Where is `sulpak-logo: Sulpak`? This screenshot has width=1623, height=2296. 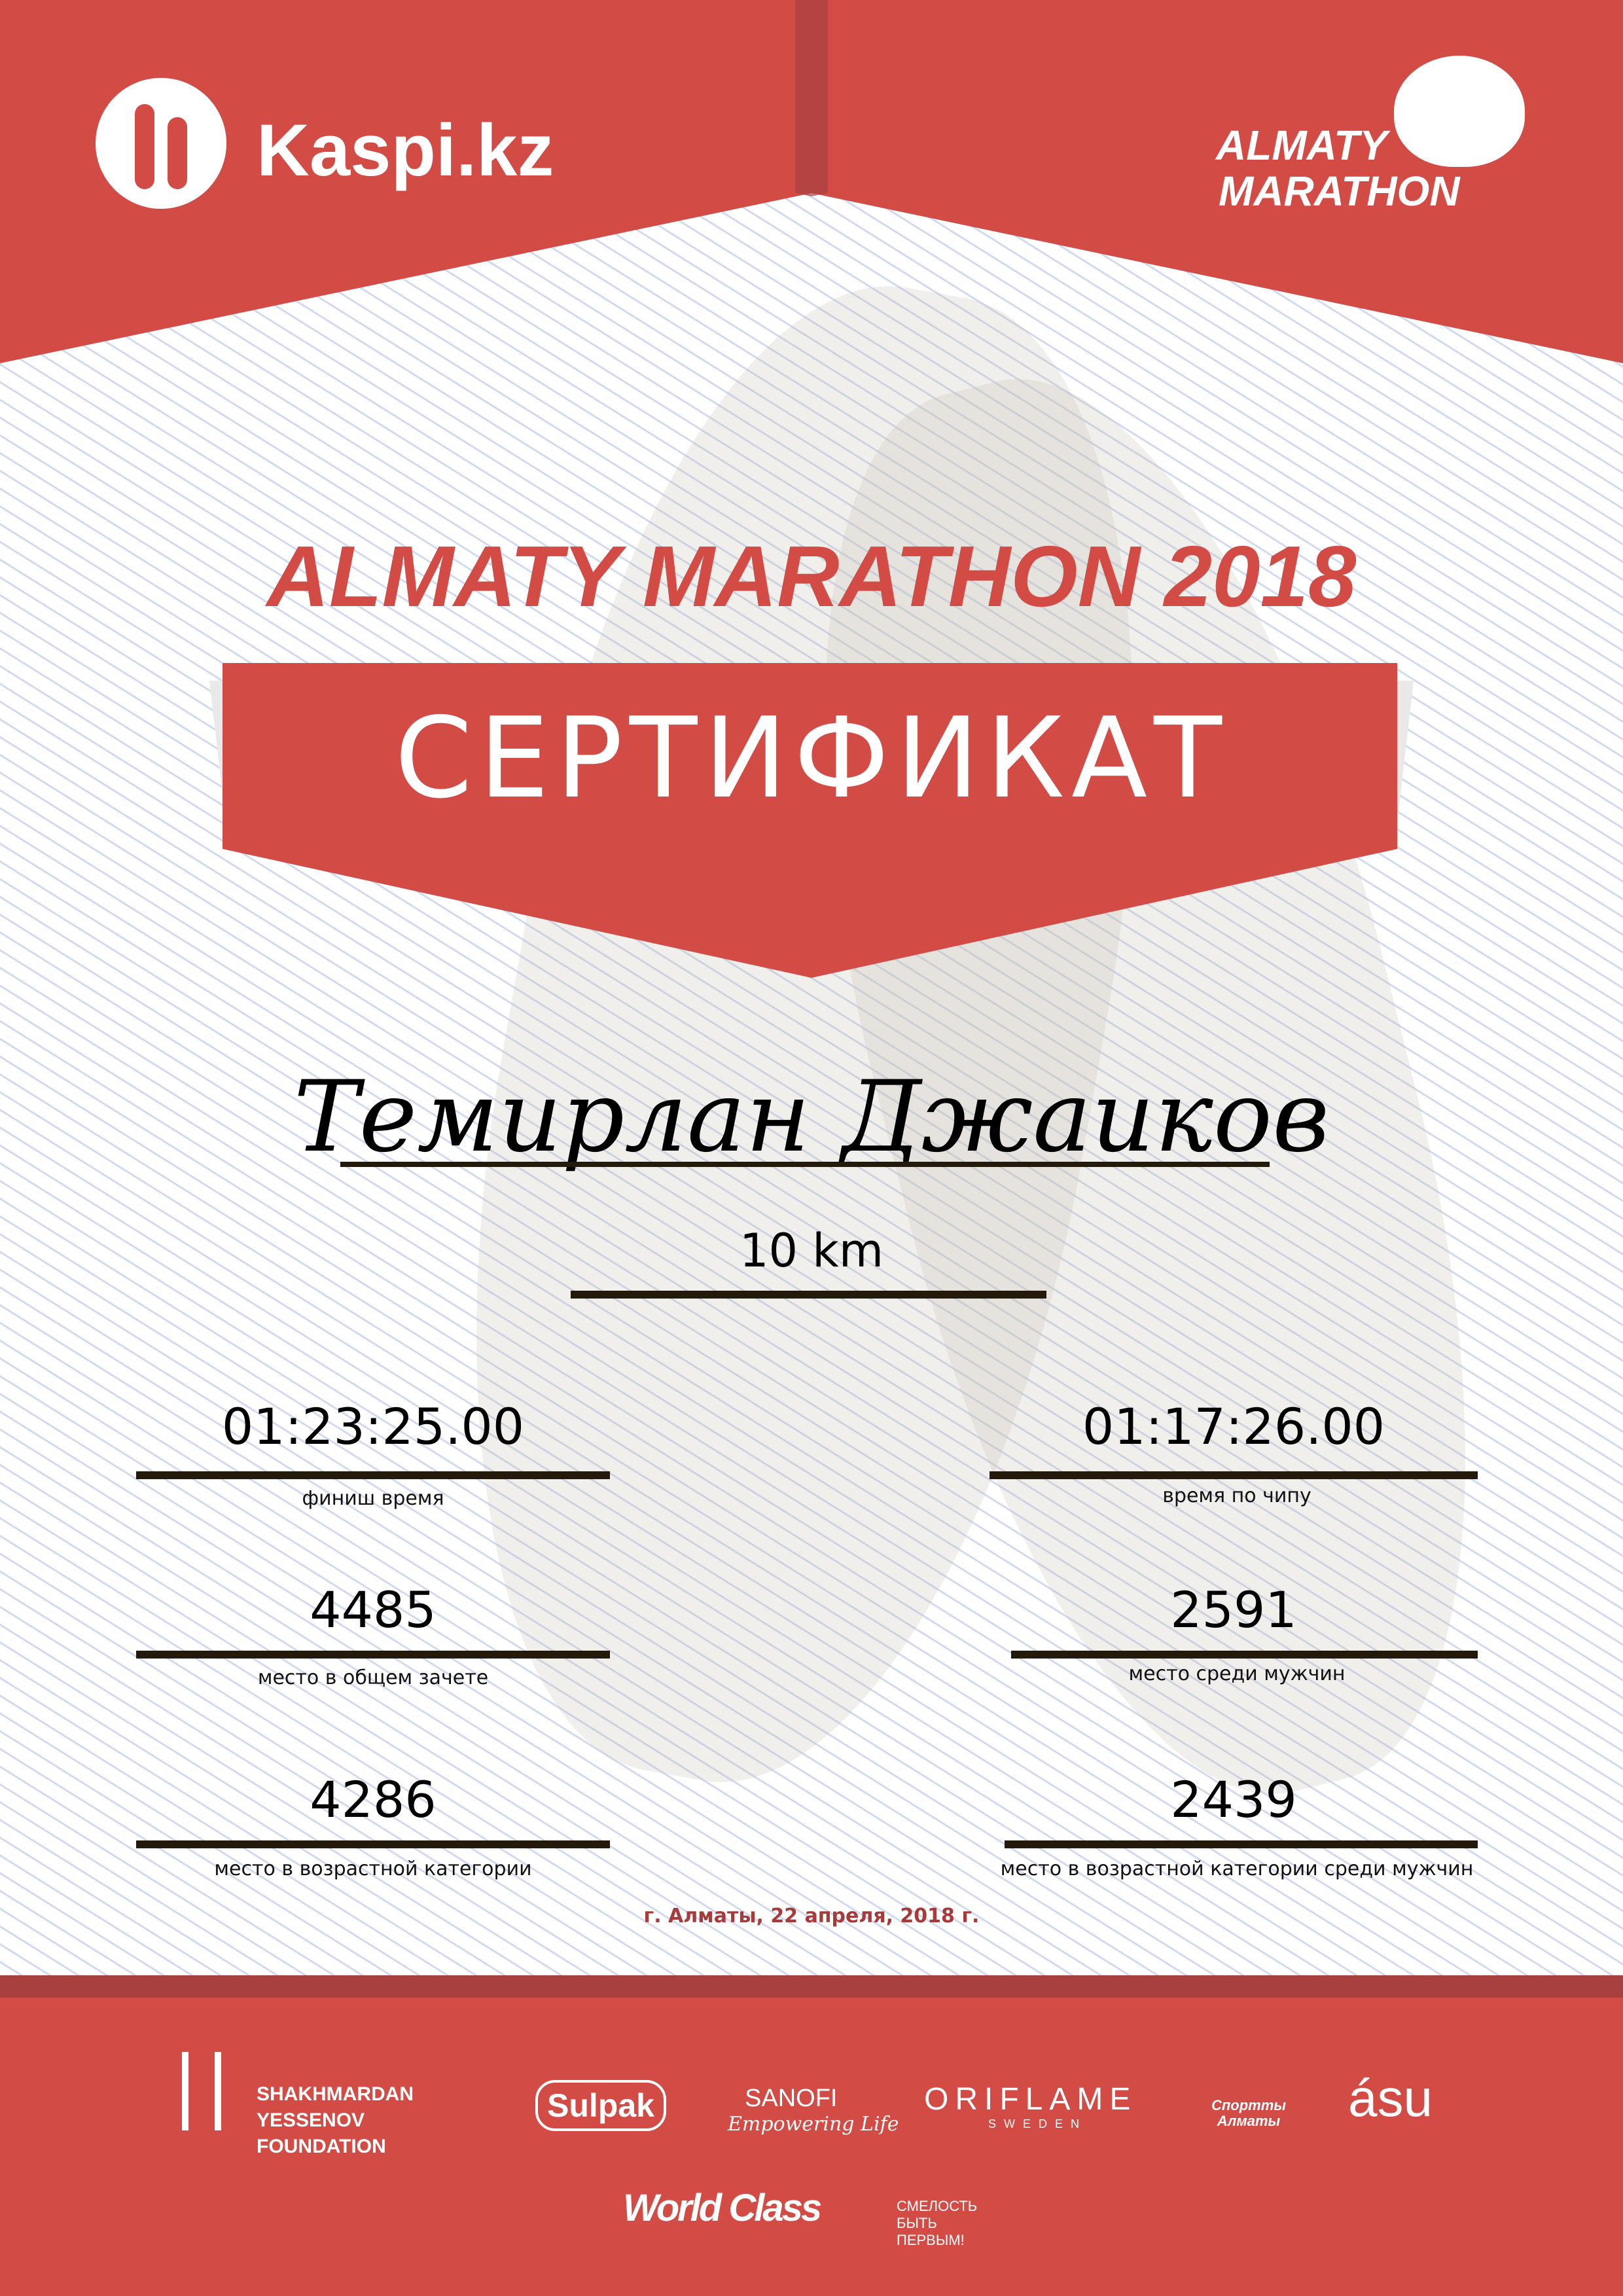 sulpak-logo: Sulpak is located at coordinates (600, 2105).